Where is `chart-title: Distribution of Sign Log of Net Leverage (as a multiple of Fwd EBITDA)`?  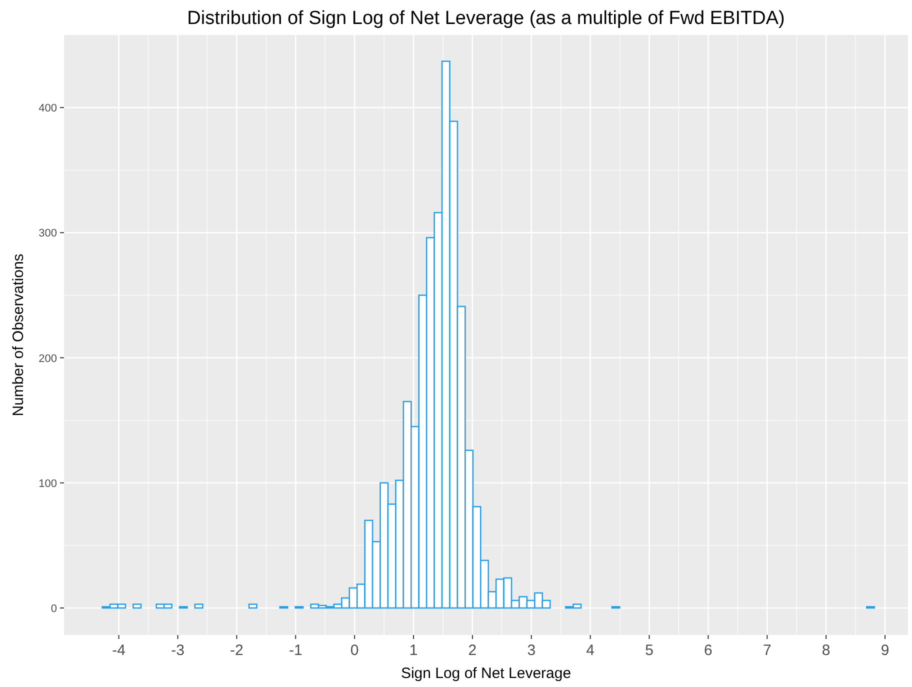
chart-title: Distribution of Sign Log of Net Leverage (as a multiple of Fwd EBITDA) is located at coordinates (486, 18).